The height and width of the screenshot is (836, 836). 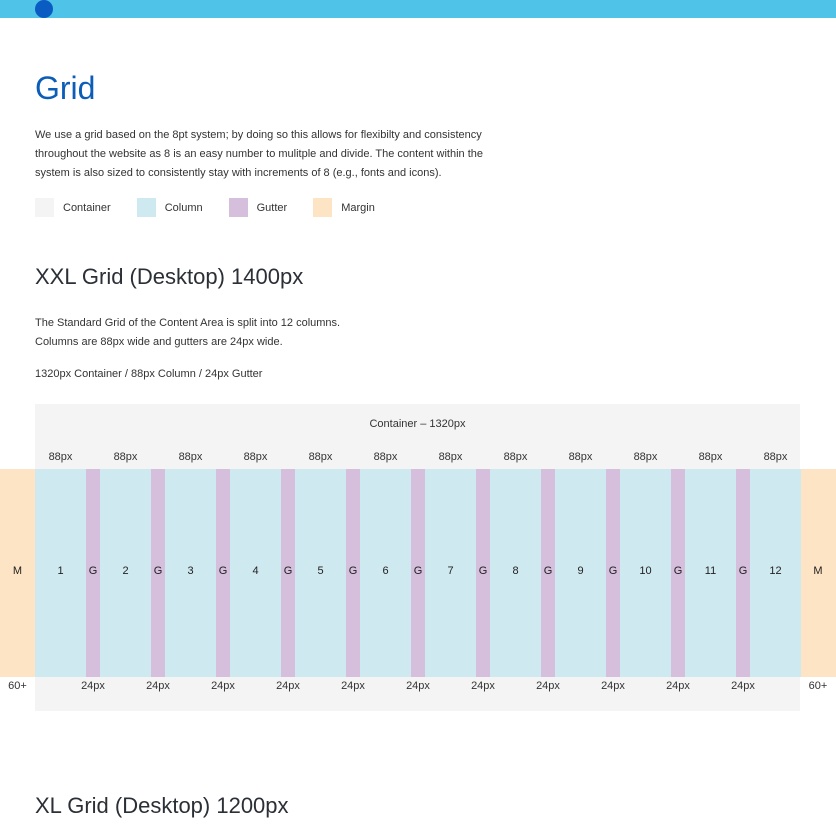 I want to click on column-number: 11, so click(x=710, y=571).